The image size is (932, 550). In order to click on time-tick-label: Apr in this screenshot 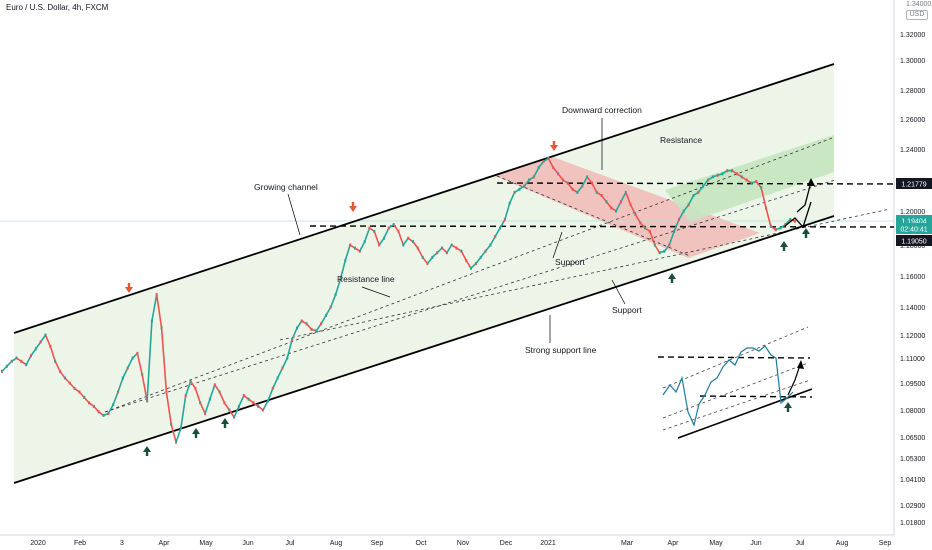, I will do `click(674, 543)`.